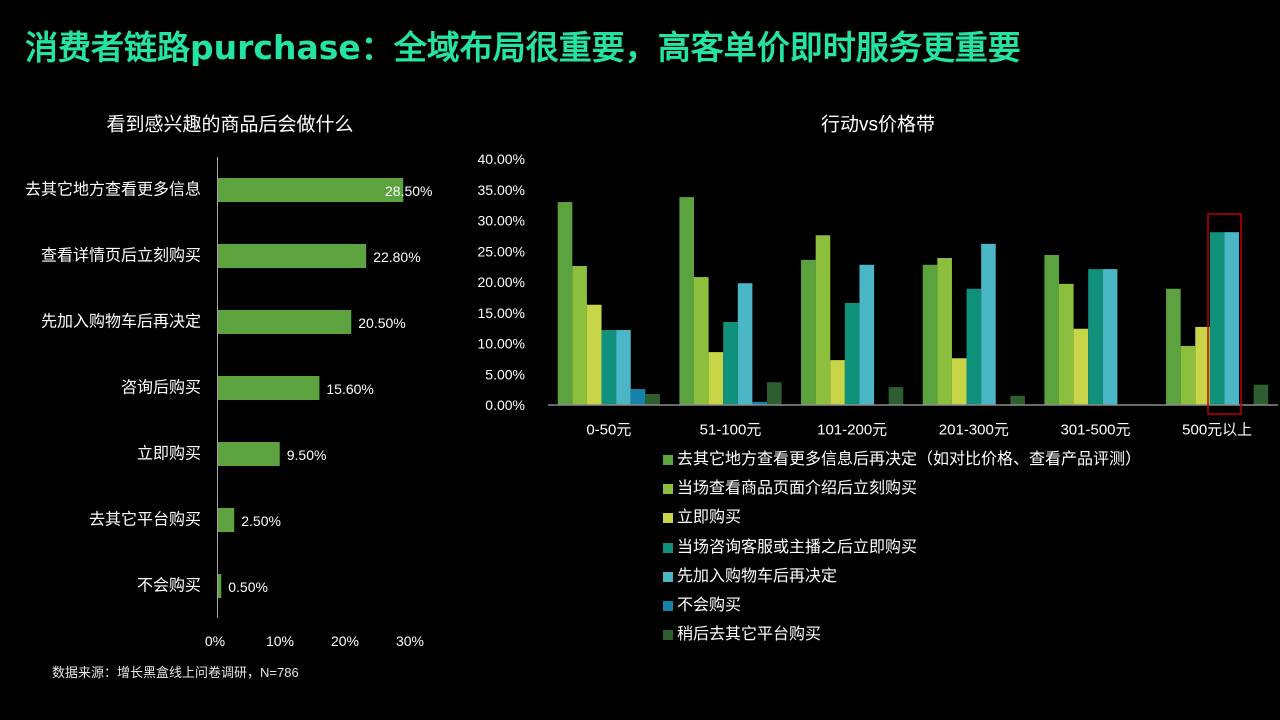 The image size is (1280, 720). I want to click on legend-label: 稍后去其它平台购买, so click(749, 635).